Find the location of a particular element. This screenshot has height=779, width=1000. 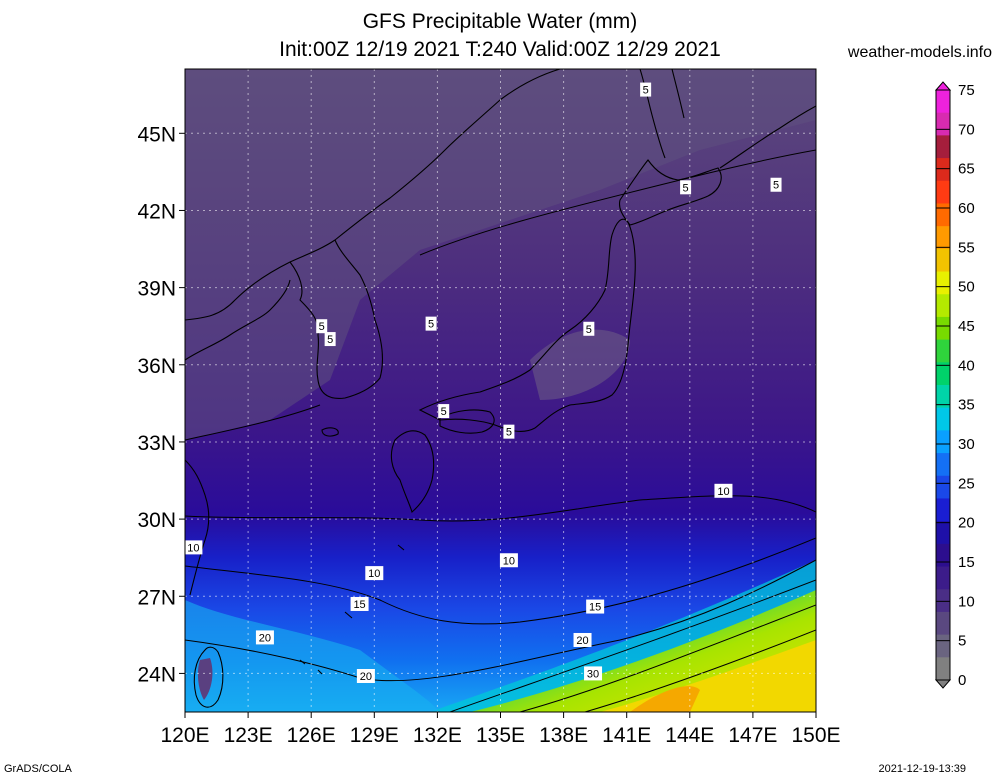

footer-timestamp: 2021-12-19-13:39 is located at coordinates (922, 769).